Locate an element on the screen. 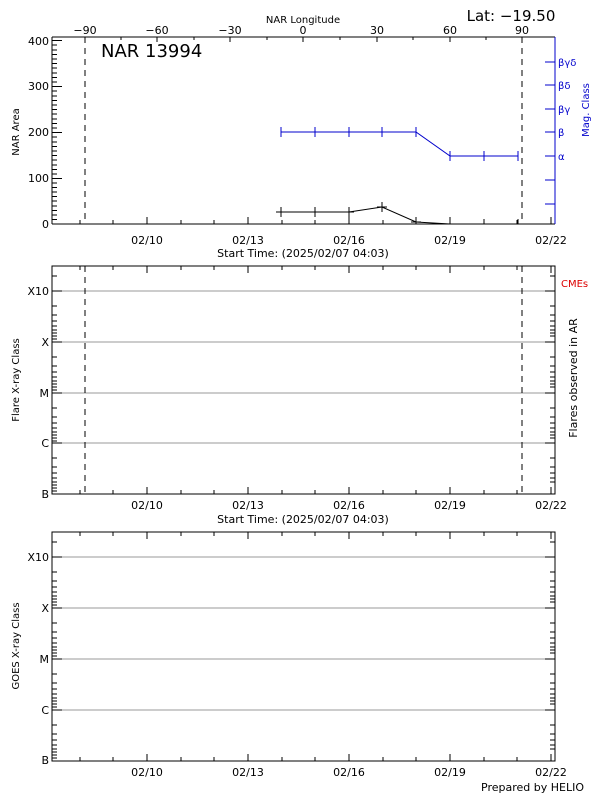  nar-y-axis-label: NAR Area is located at coordinates (16, 131).